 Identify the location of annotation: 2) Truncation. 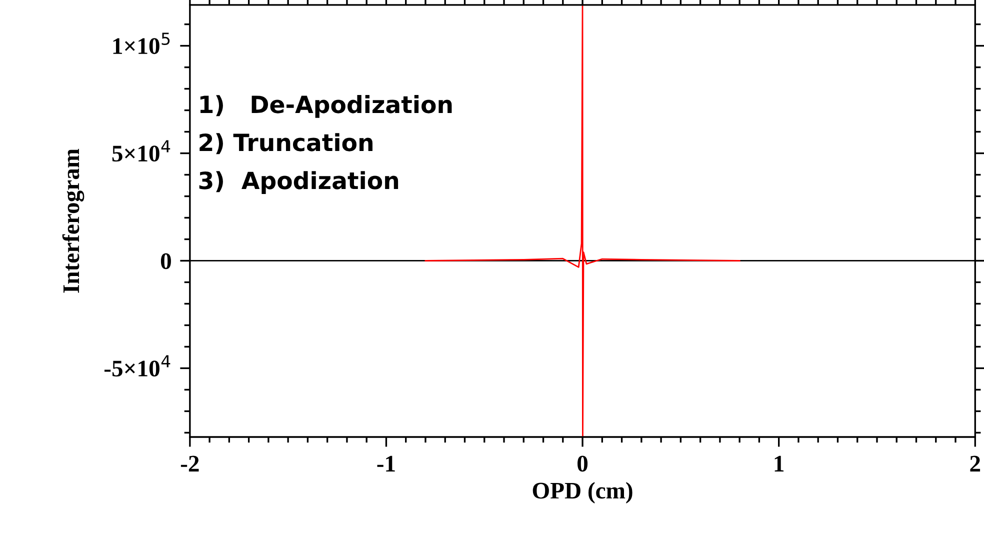
(286, 143).